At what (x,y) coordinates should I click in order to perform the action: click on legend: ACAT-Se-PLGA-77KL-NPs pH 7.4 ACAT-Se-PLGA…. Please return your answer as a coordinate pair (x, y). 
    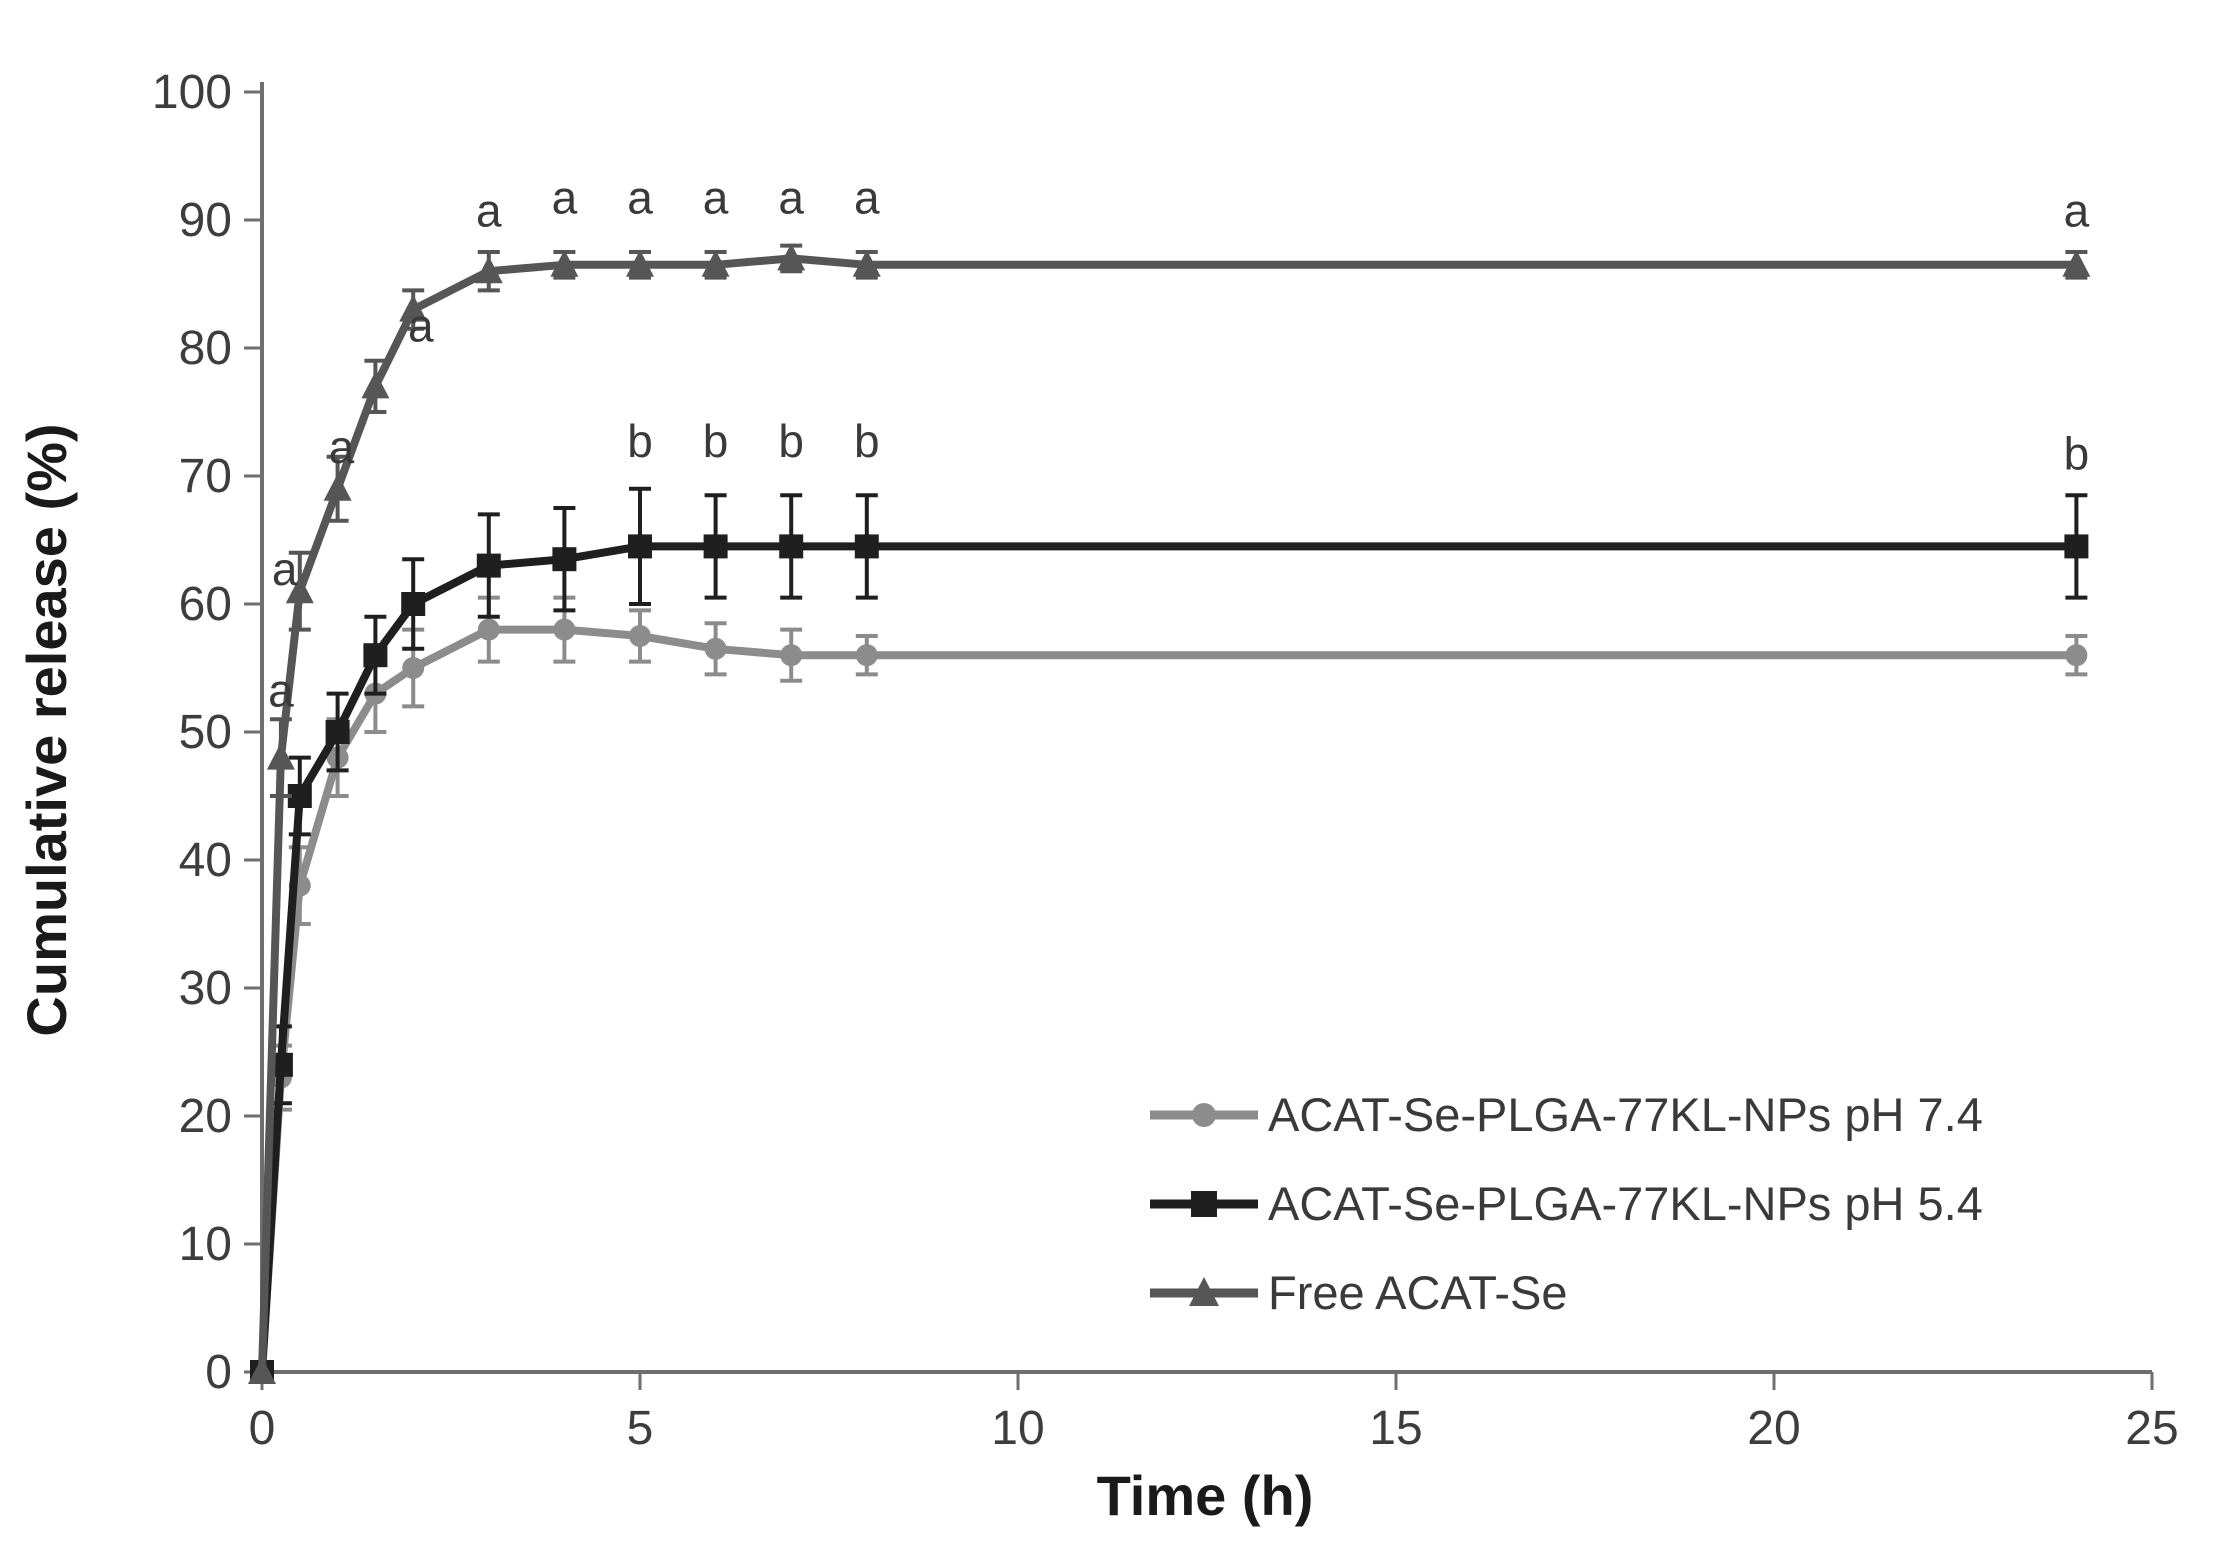
    Looking at the image, I should click on (1566, 1203).